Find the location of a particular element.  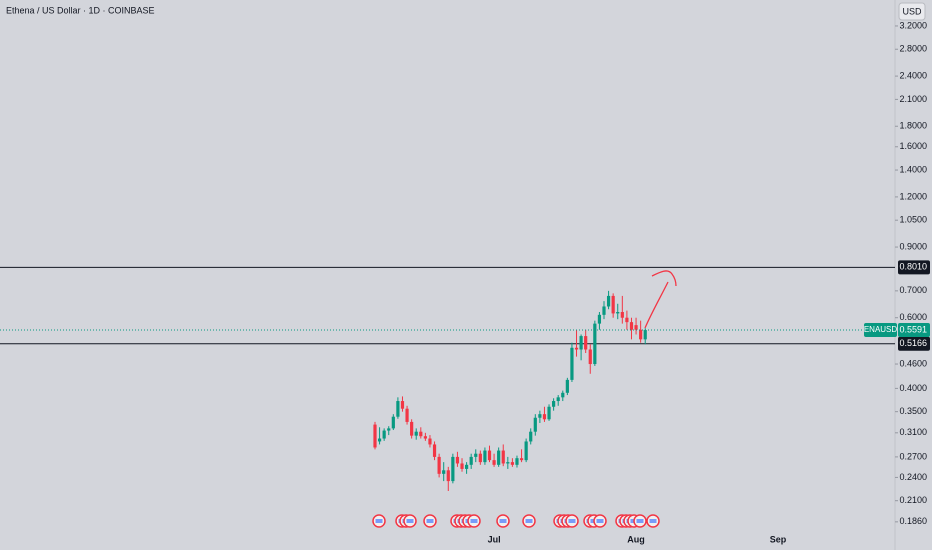

y-tick-label: 1.6000 is located at coordinates (913, 146).